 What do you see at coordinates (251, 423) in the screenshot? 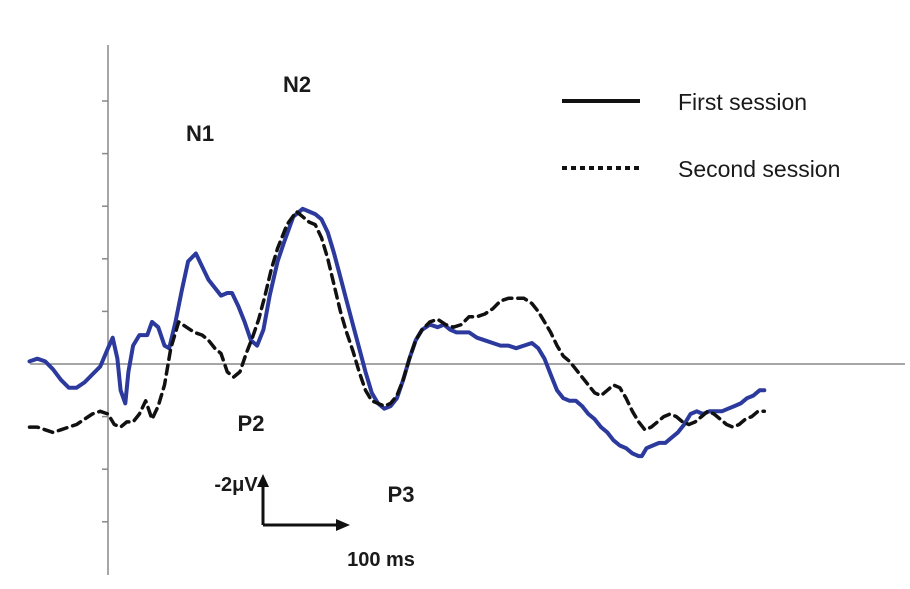
I see `peak-label-p2: P2` at bounding box center [251, 423].